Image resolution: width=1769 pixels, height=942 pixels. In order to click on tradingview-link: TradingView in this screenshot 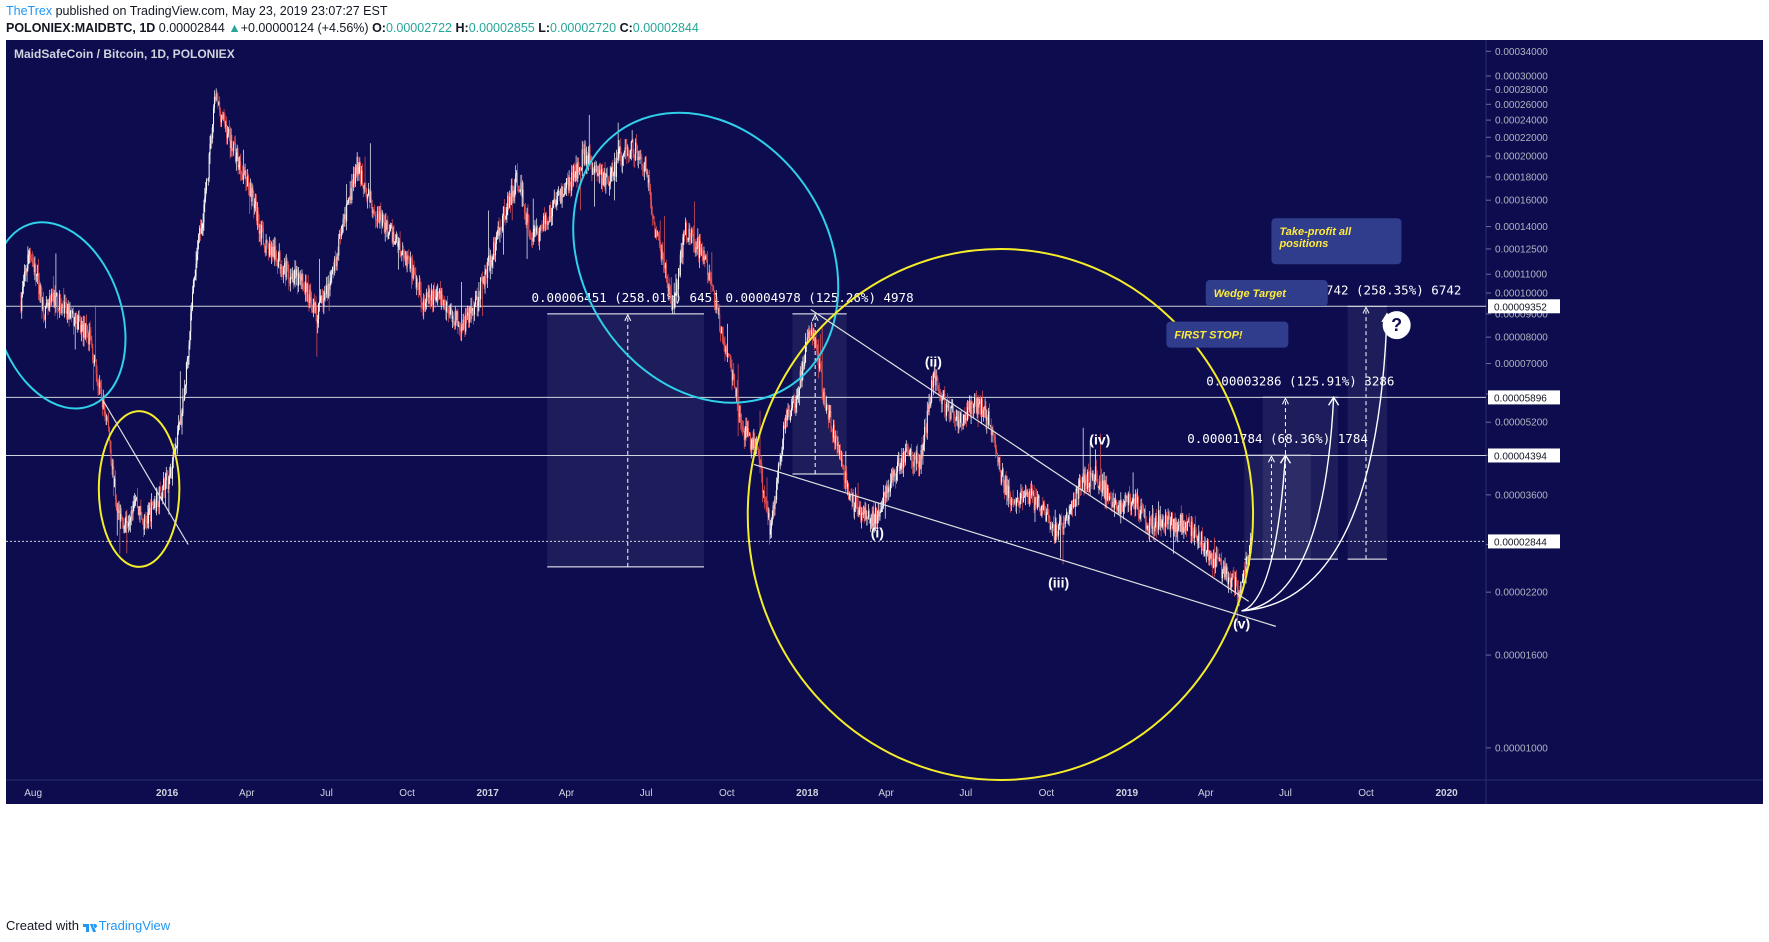, I will do `click(134, 925)`.